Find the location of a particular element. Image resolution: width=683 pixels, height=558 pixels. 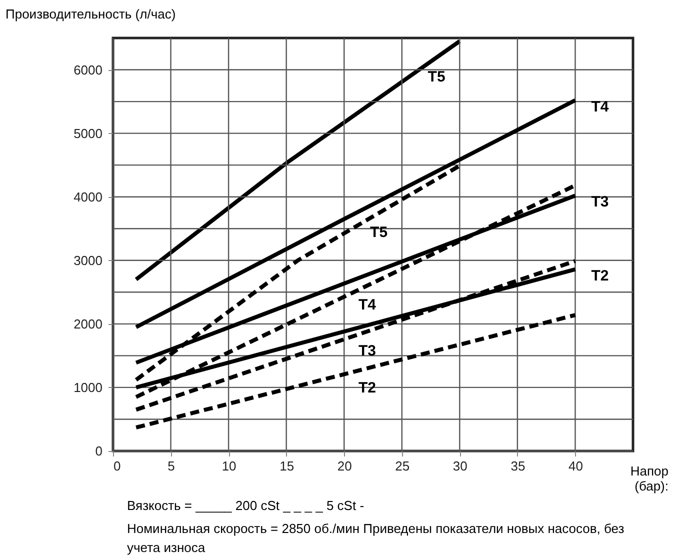

x-tick-label: 25 is located at coordinates (402, 466).